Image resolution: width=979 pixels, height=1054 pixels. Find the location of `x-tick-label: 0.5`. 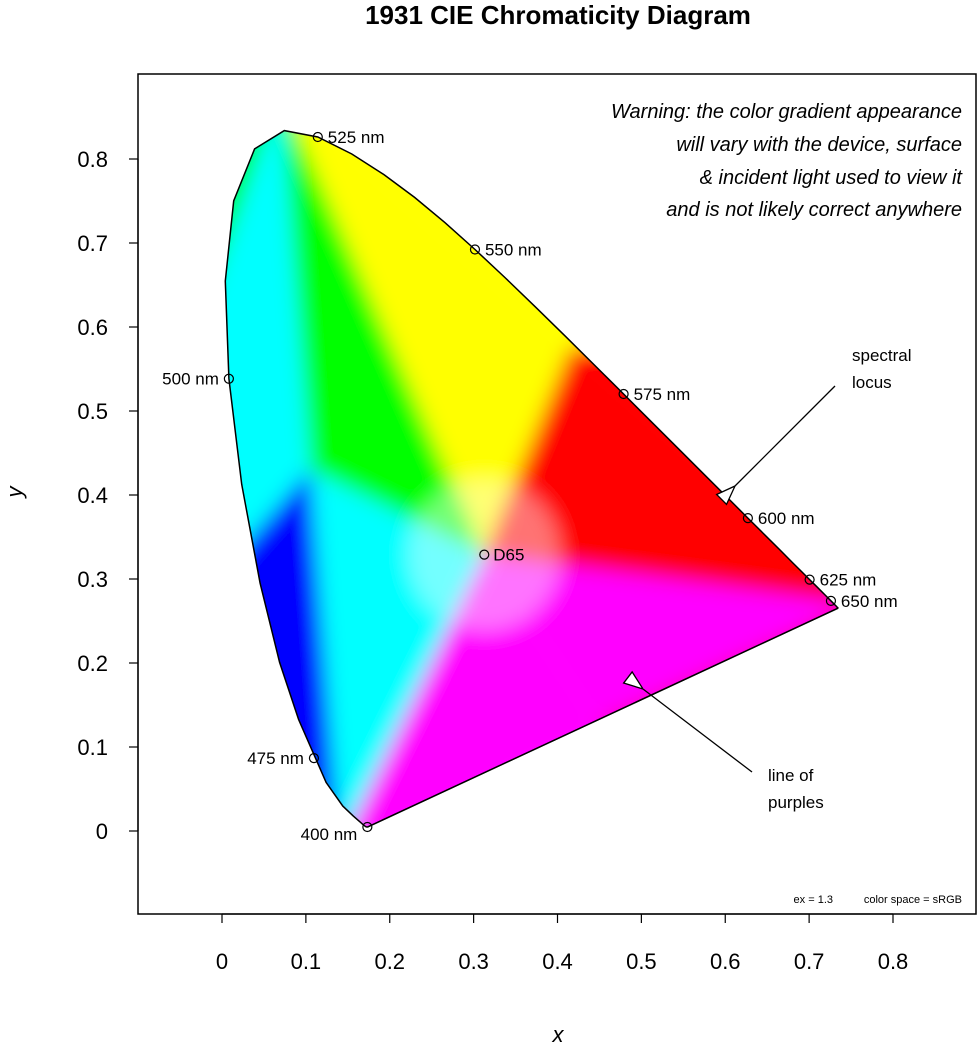

x-tick-label: 0.5 is located at coordinates (641, 961).